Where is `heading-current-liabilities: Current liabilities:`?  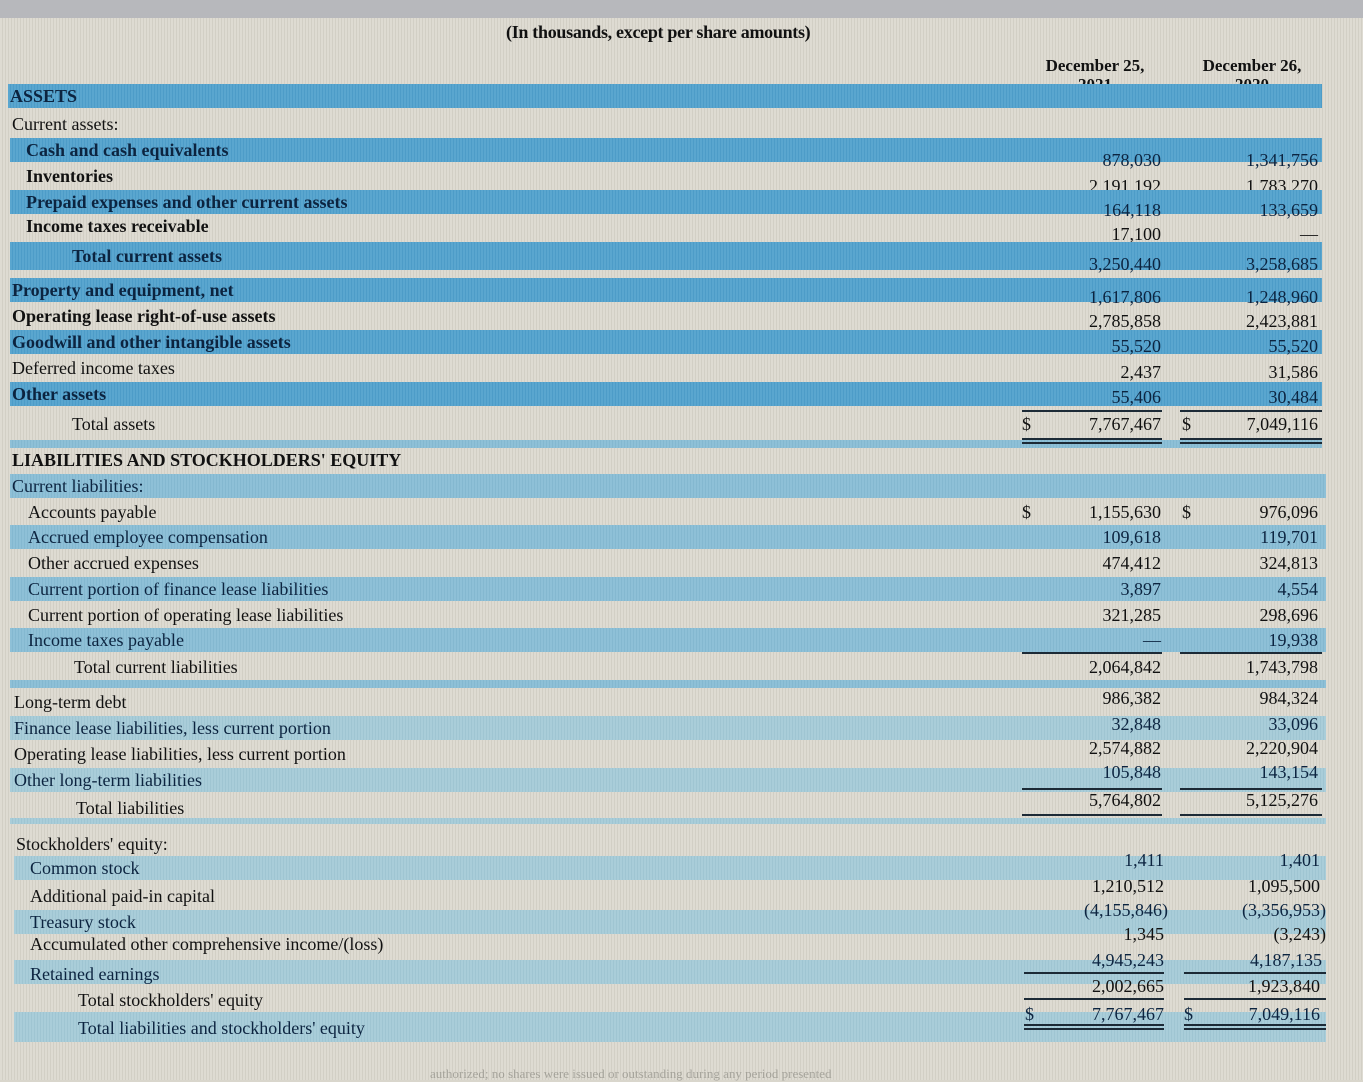 heading-current-liabilities: Current liabilities: is located at coordinates (78, 486).